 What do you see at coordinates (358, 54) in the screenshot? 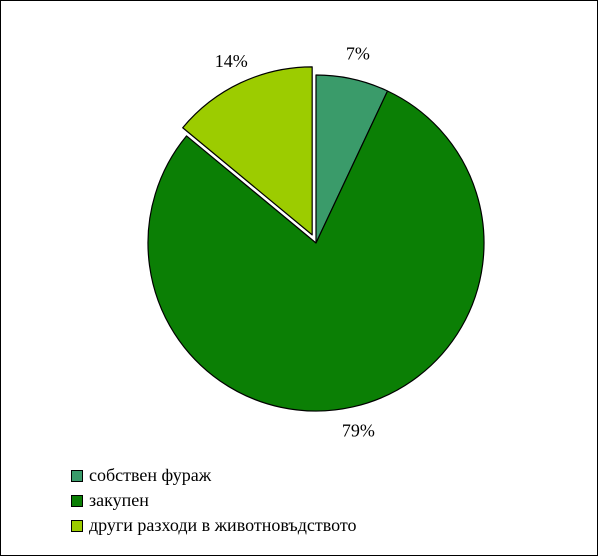
I see `data-label-own-feed: 7%` at bounding box center [358, 54].